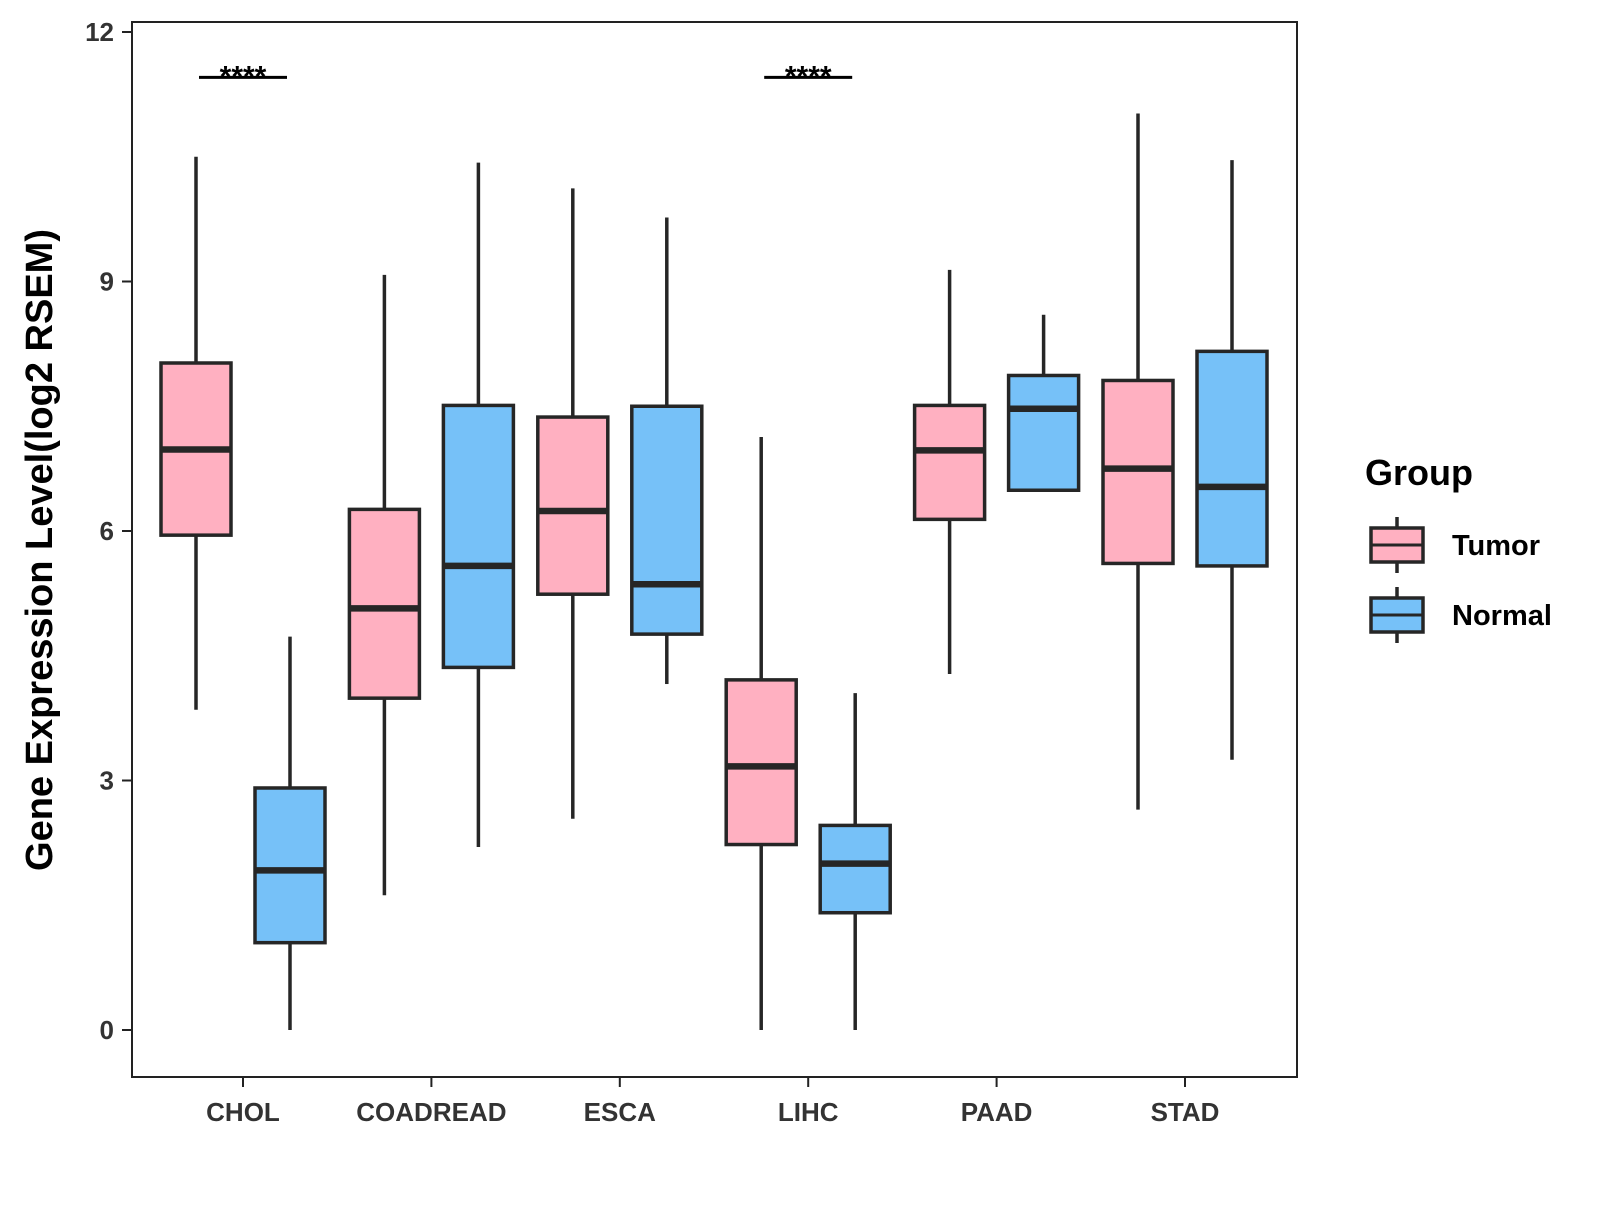 Image resolution: width=1600 pixels, height=1205 pixels. I want to click on legend: Group Tumor Normal, so click(1458, 547).